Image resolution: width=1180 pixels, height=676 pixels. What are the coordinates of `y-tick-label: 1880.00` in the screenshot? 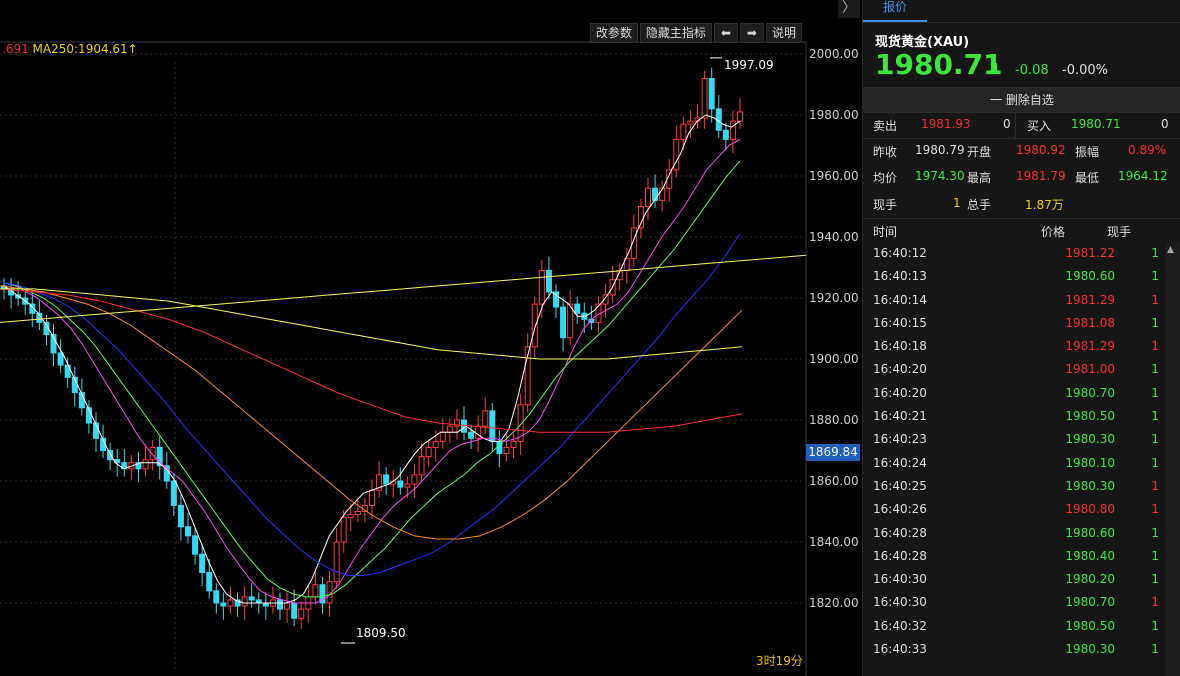 It's located at (834, 420).